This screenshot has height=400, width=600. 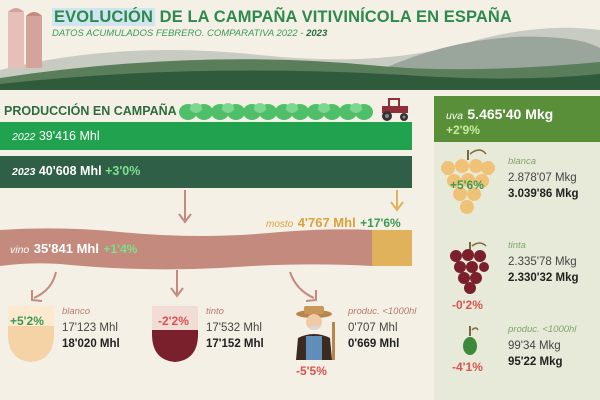 I want to click on blanco-2022: 17'123 Mhl, so click(x=90, y=328).